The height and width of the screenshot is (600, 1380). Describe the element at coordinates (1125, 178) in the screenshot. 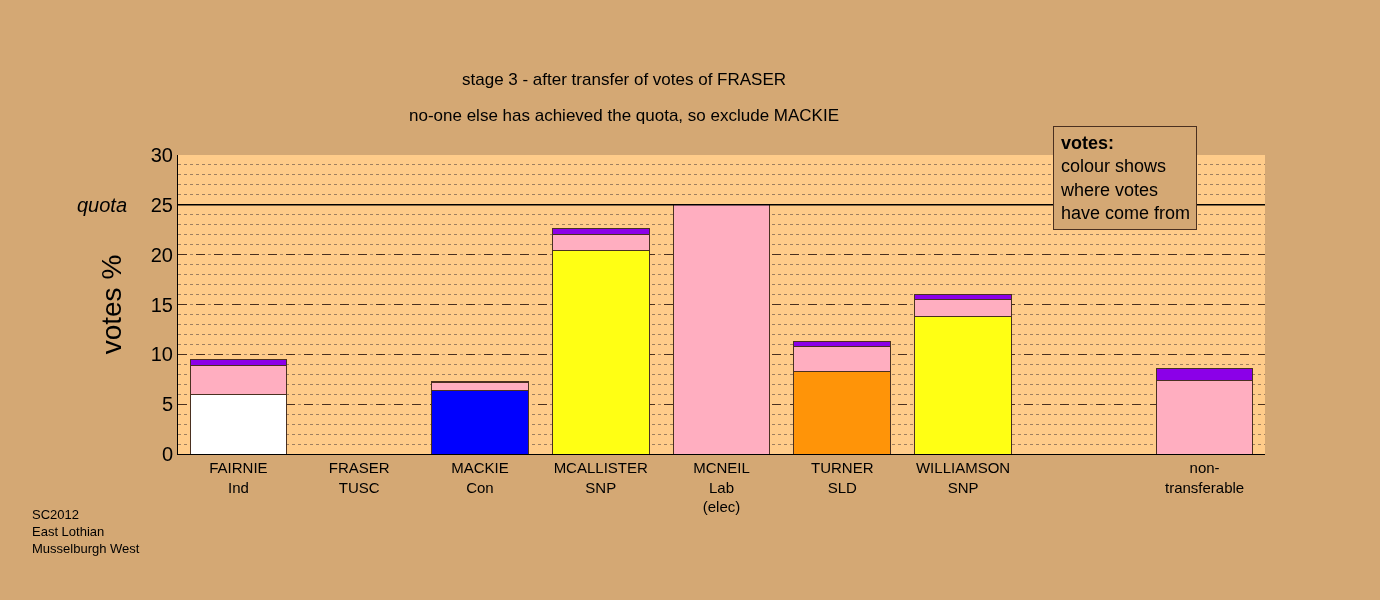

I see `annotation: votes: colour shows where votes have come from` at that location.